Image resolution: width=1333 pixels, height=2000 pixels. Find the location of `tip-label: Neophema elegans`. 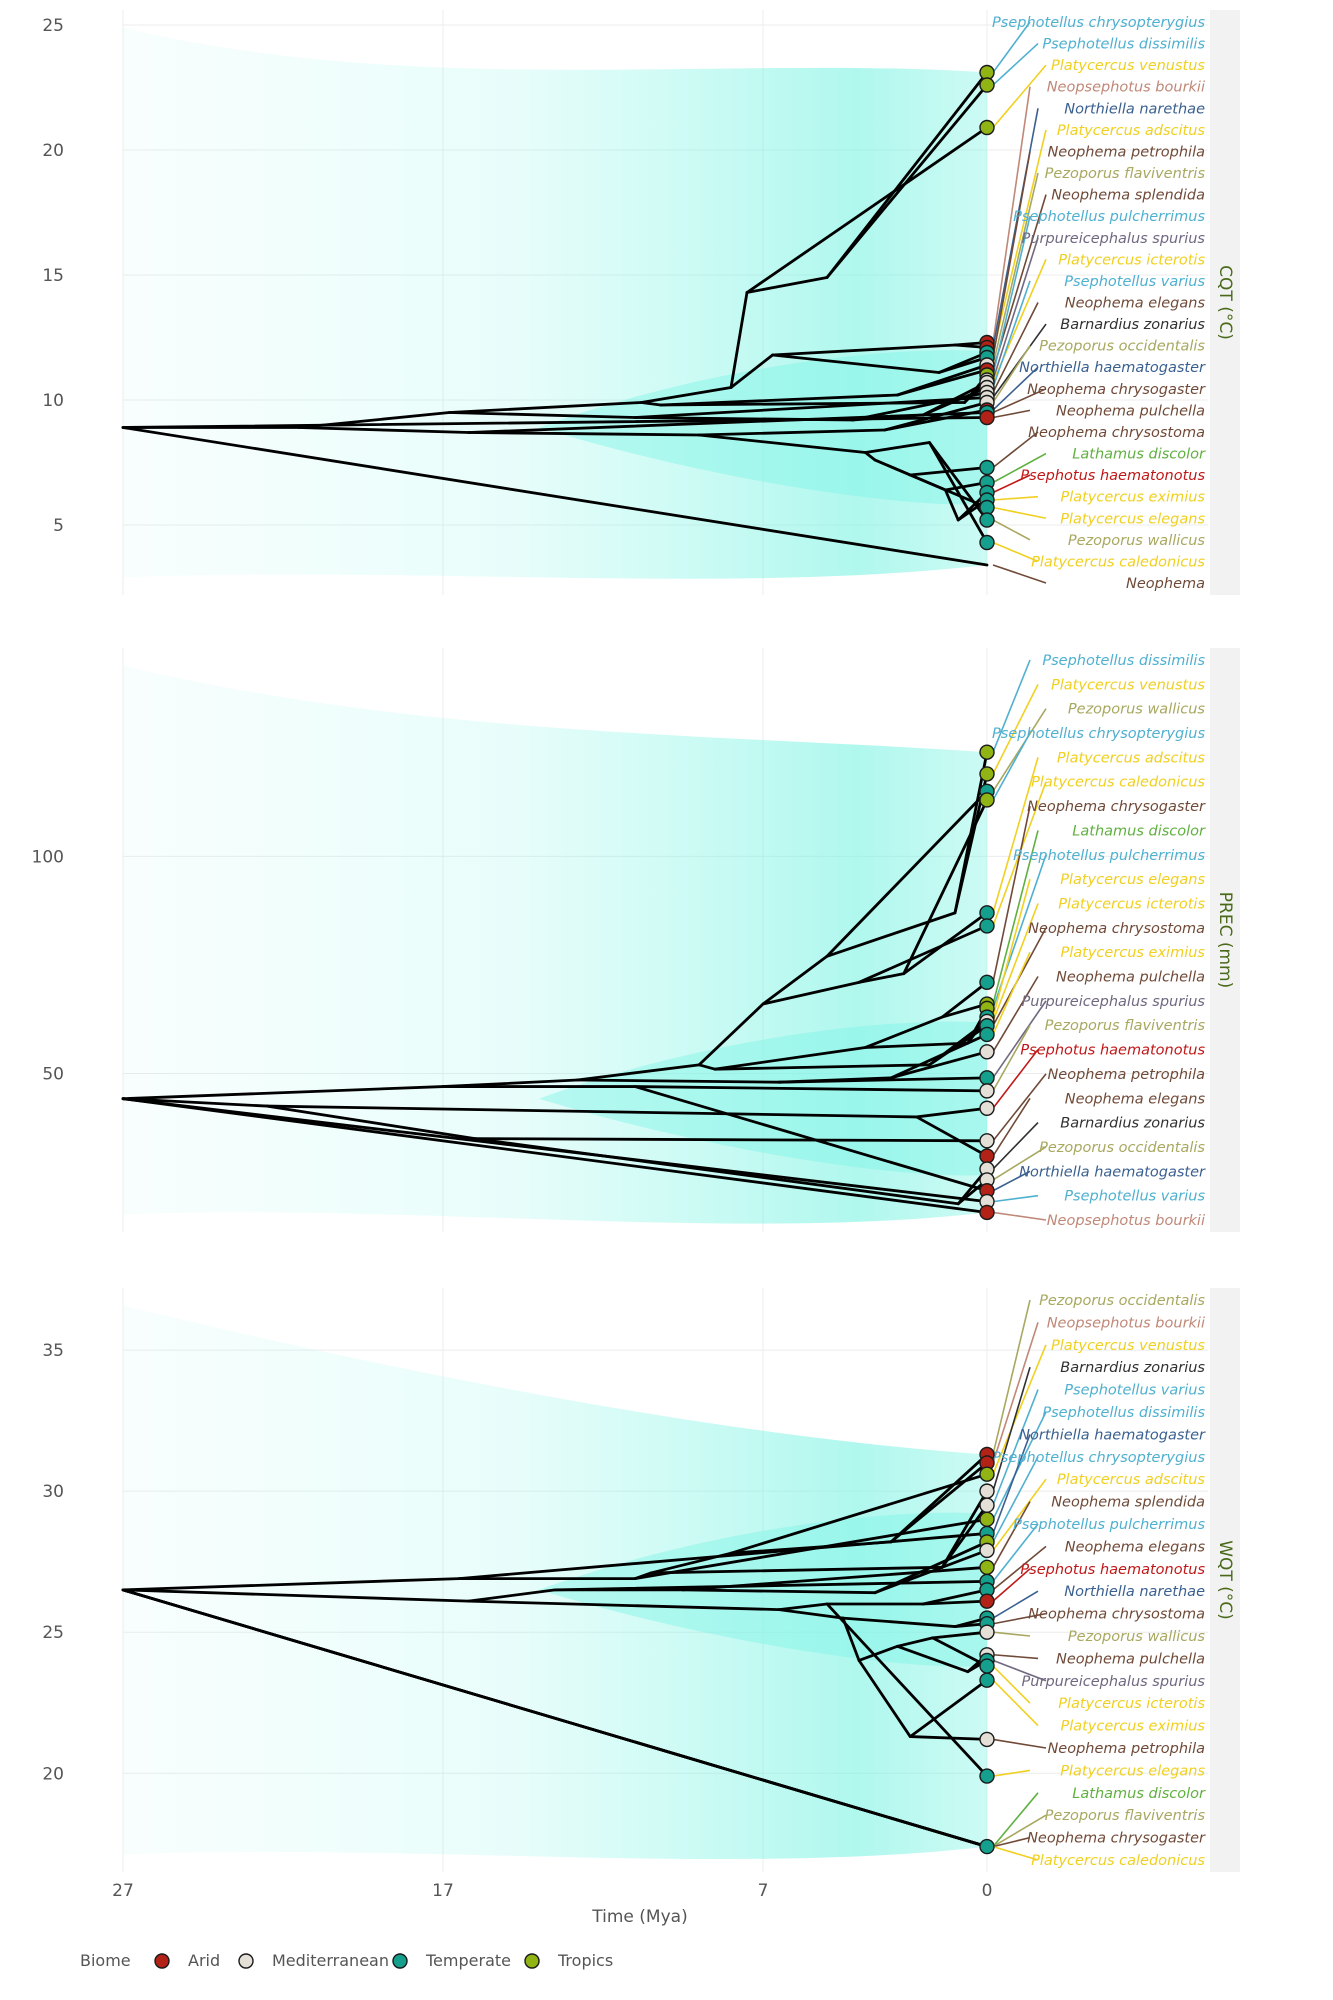

tip-label: Neophema elegans is located at coordinates (1135, 304).